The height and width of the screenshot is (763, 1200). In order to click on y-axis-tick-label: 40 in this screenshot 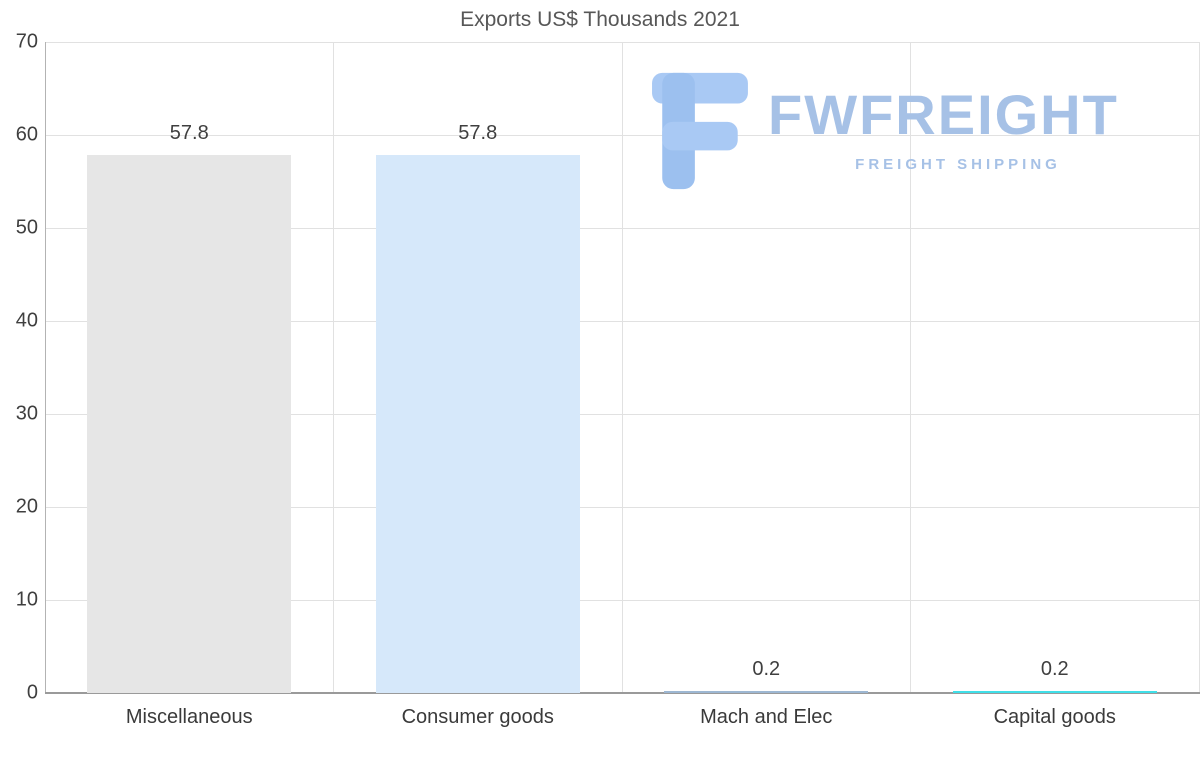, I will do `click(26, 320)`.